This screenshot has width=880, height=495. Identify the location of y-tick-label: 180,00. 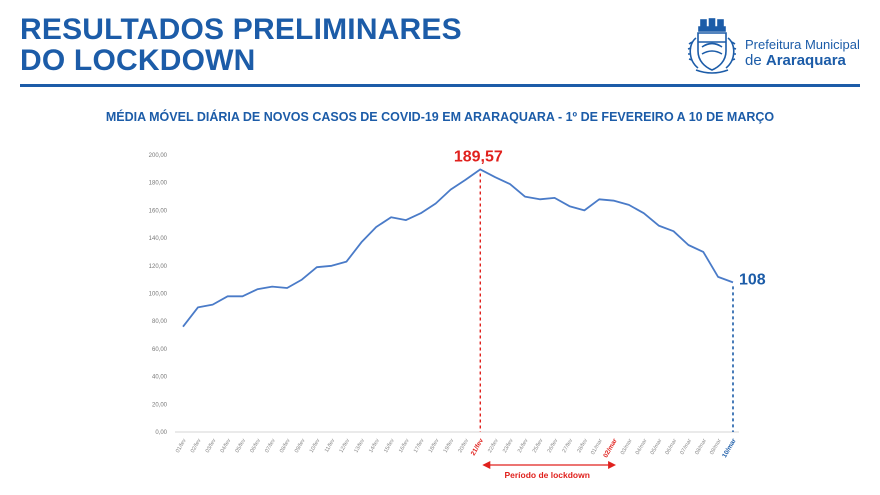
(158, 184).